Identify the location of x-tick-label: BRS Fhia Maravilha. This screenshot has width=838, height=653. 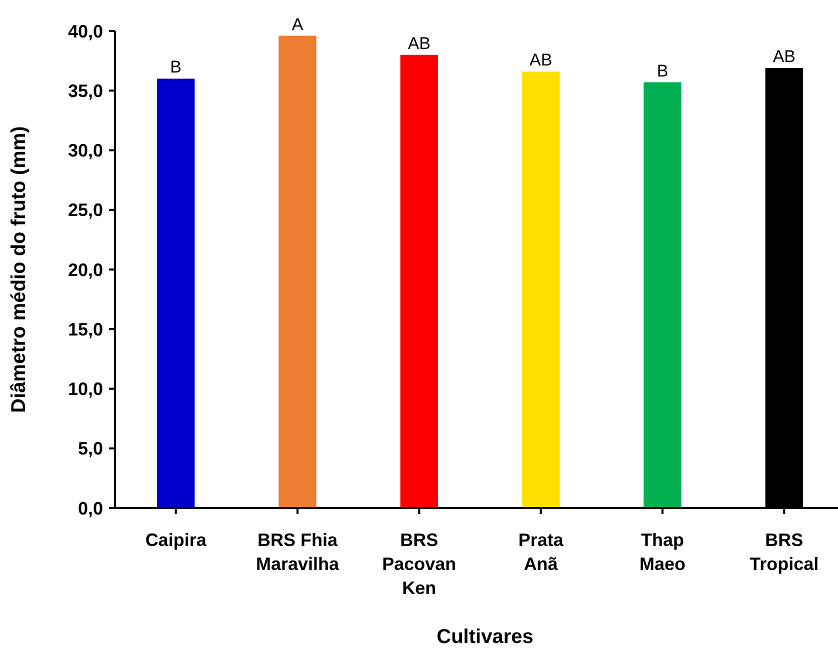
(298, 552).